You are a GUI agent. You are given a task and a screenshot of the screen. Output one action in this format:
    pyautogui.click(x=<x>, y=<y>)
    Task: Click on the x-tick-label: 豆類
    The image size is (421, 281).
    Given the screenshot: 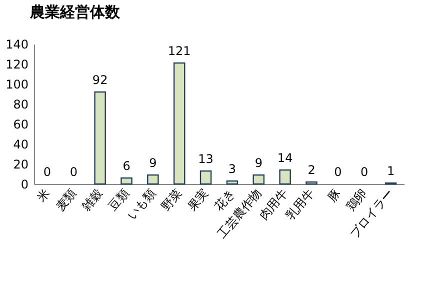 What is the action you would take?
    pyautogui.click(x=119, y=200)
    